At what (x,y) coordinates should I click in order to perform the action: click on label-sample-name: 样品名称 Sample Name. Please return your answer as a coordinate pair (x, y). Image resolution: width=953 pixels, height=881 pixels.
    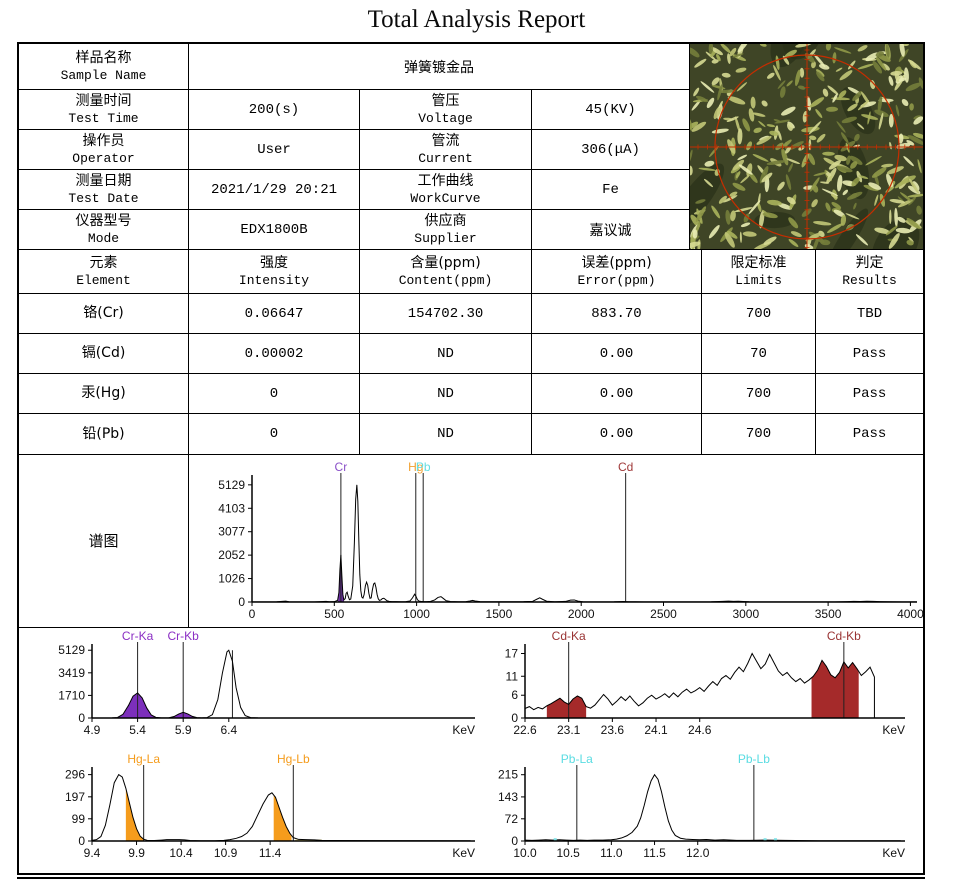
    Looking at the image, I should click on (104, 67).